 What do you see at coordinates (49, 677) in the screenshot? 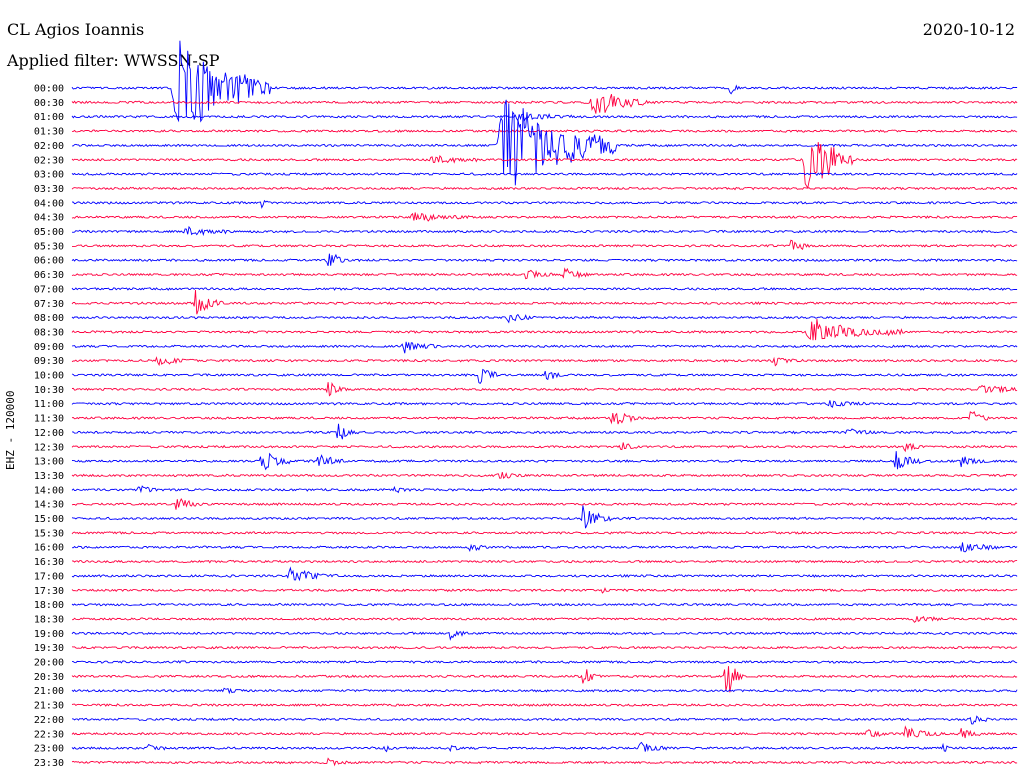
I see `row-time-label: 20:30` at bounding box center [49, 677].